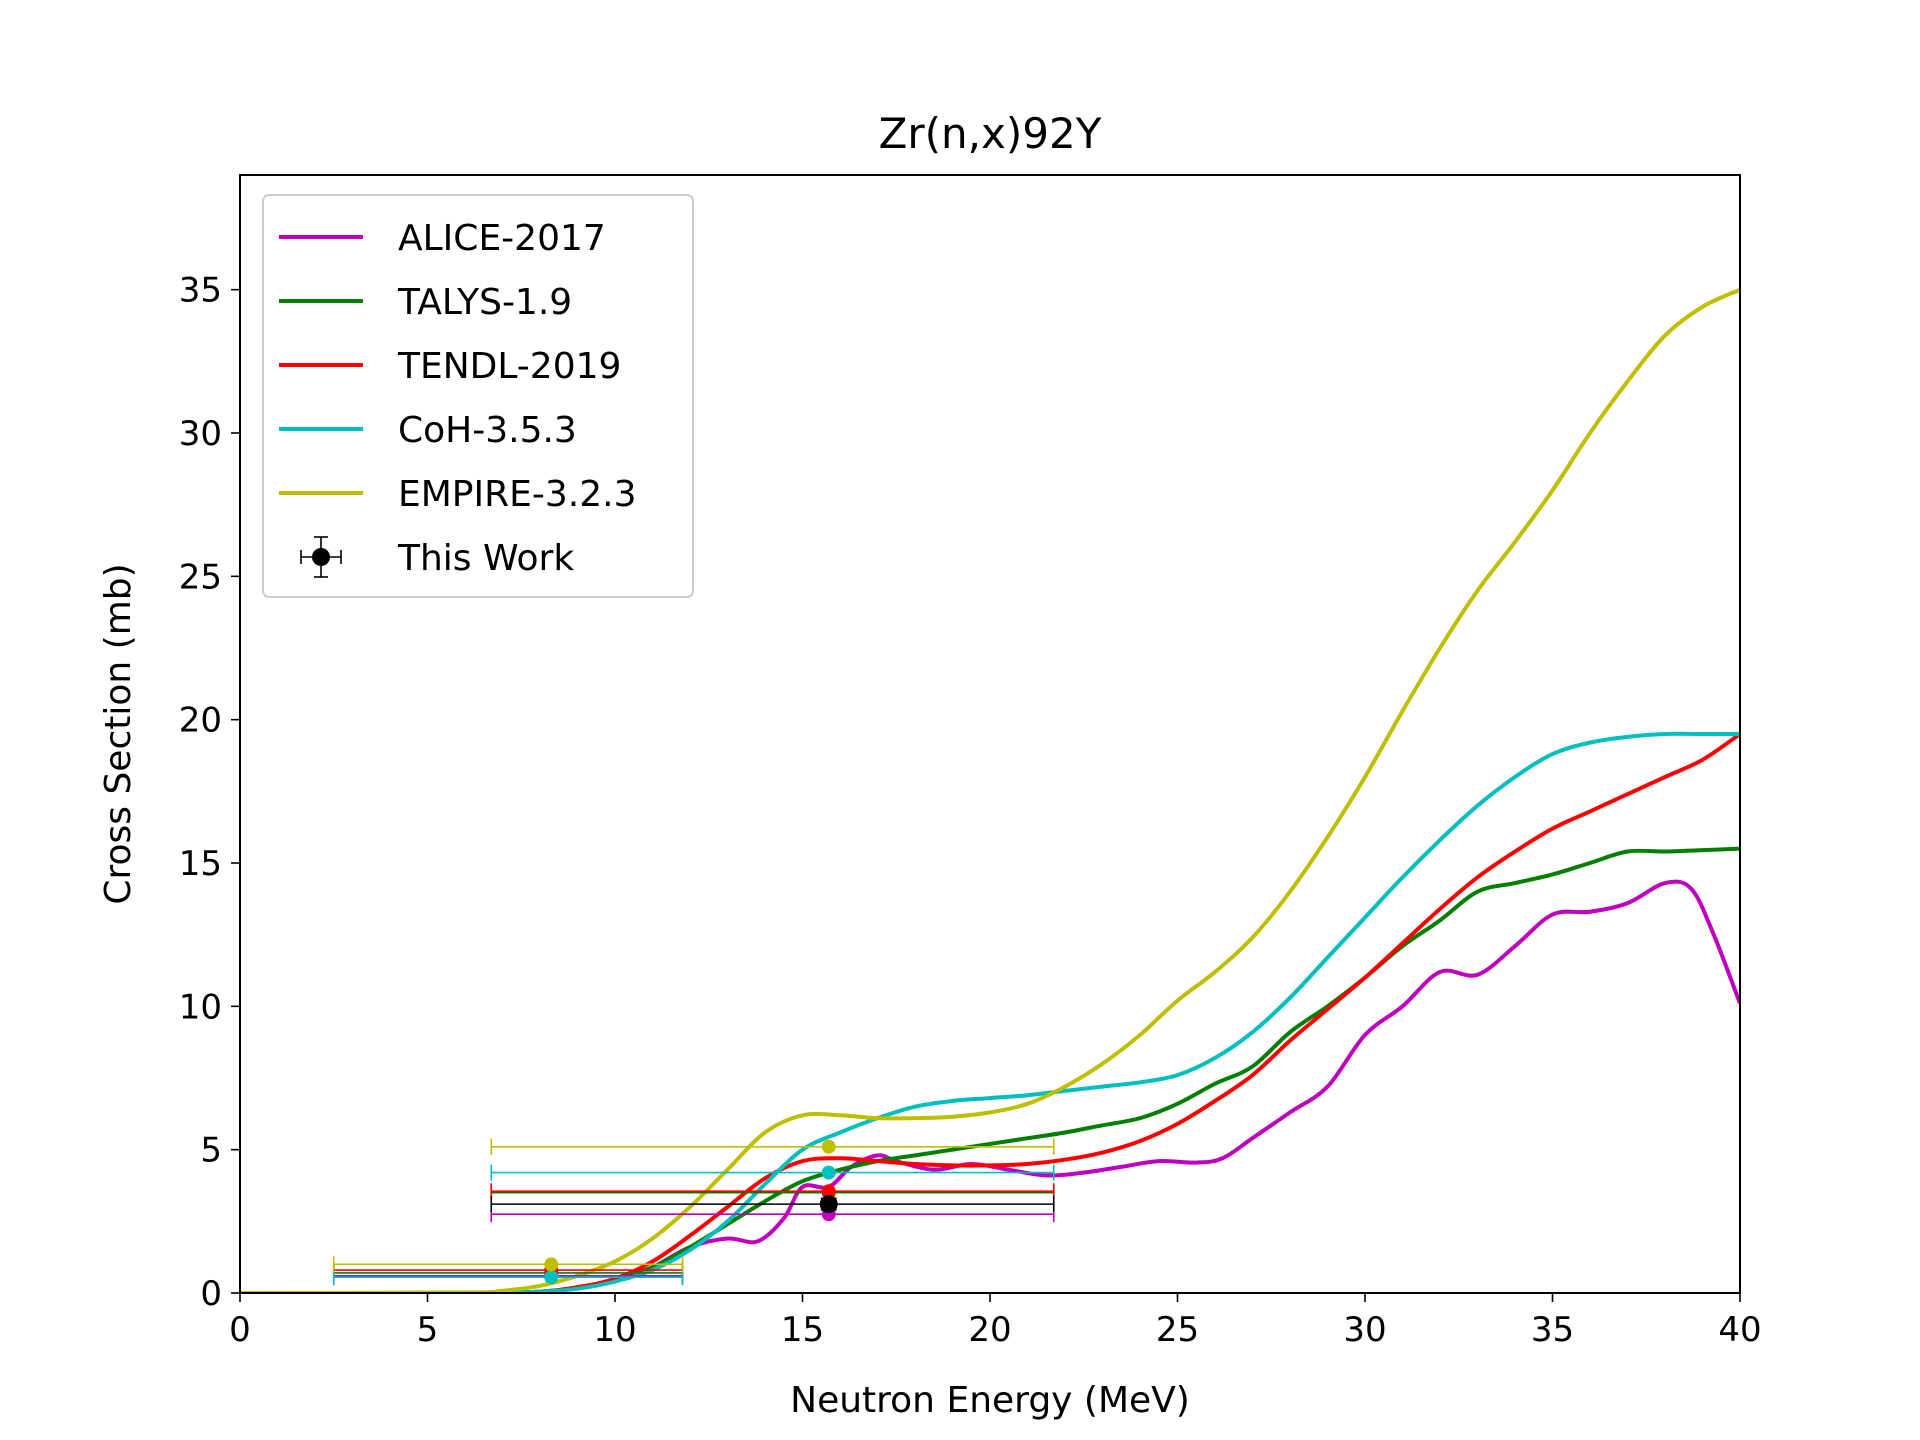 This screenshot has width=1920, height=1440. Describe the element at coordinates (484, 302) in the screenshot. I see `legend-label-talys-1-9: TALYS-1.9` at that location.